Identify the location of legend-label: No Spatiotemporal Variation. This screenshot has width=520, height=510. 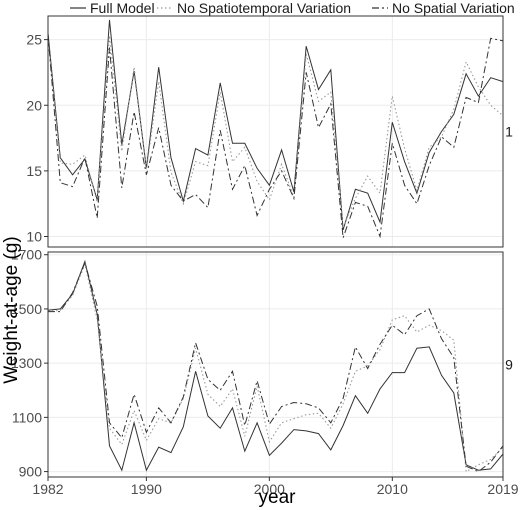
(264, 8).